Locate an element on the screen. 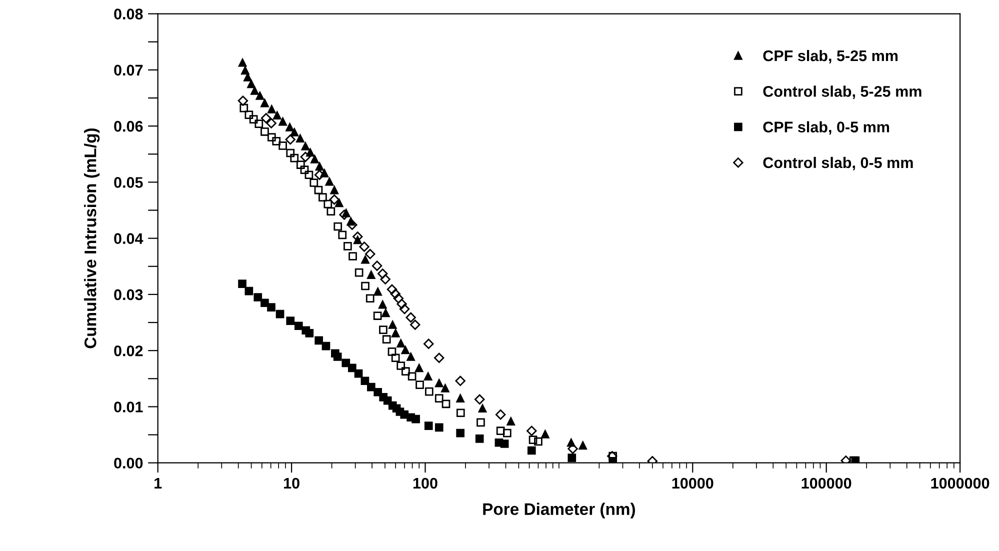  y-tick-label: 0.08 is located at coordinates (128, 14).